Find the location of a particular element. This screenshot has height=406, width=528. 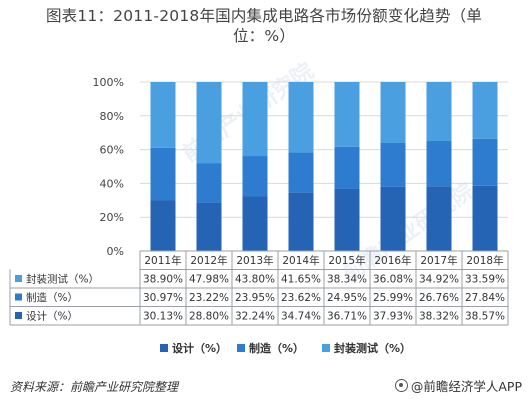

data-label: 30.97% is located at coordinates (163, 298).